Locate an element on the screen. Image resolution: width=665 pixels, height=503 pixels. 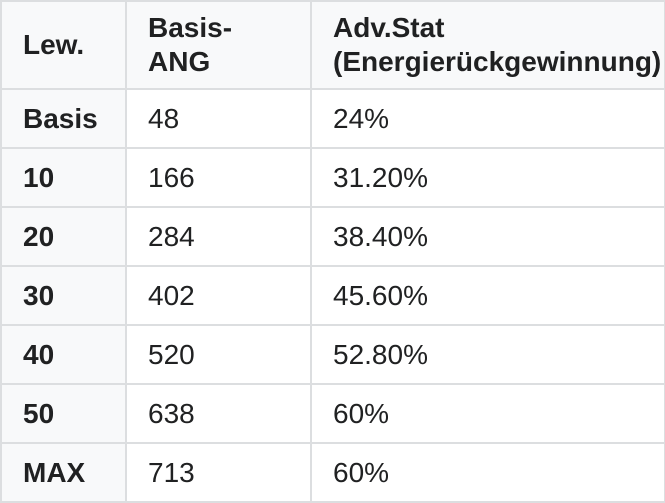
cell-level: 10 is located at coordinates (63, 177).